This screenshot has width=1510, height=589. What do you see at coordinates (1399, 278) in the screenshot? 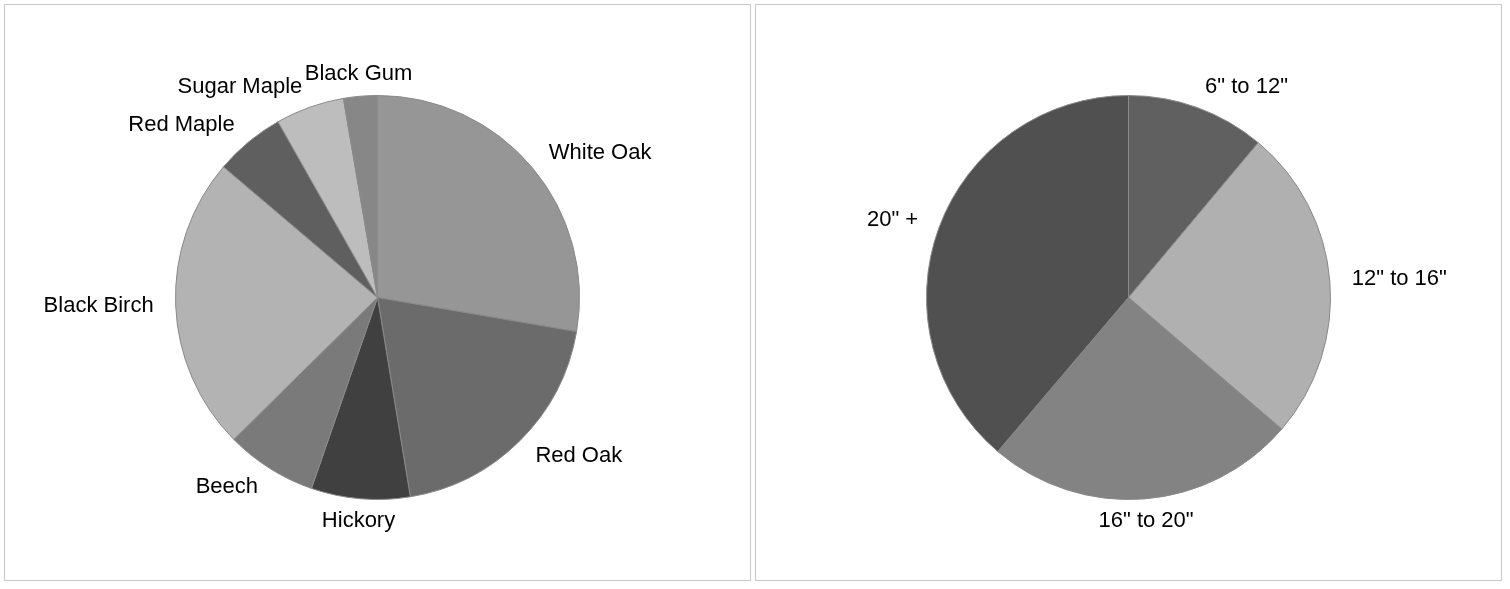
I see `slice-label: 12" to 16"` at bounding box center [1399, 278].